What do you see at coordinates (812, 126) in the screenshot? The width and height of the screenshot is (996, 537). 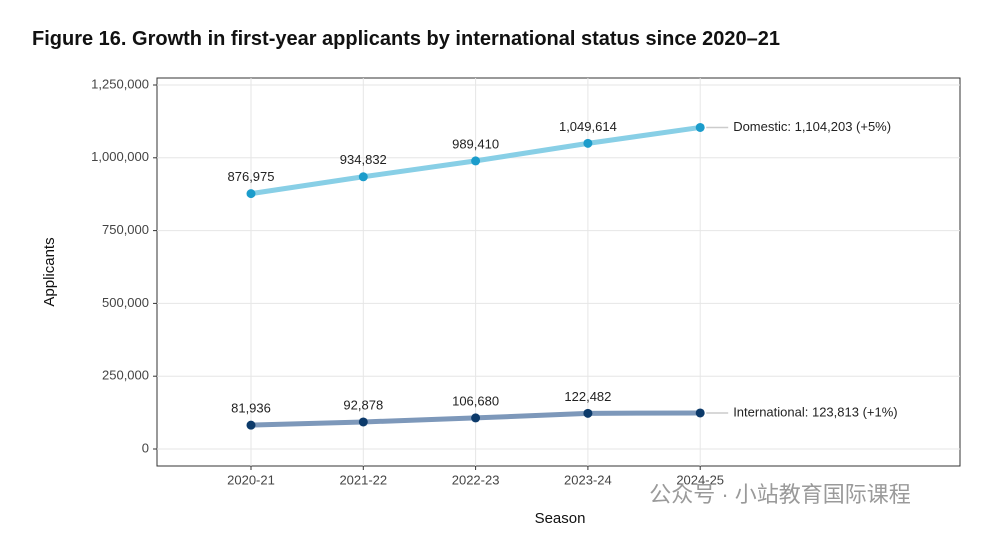 I see `end-label: Domestic: 1,104,203 (+5%)` at bounding box center [812, 126].